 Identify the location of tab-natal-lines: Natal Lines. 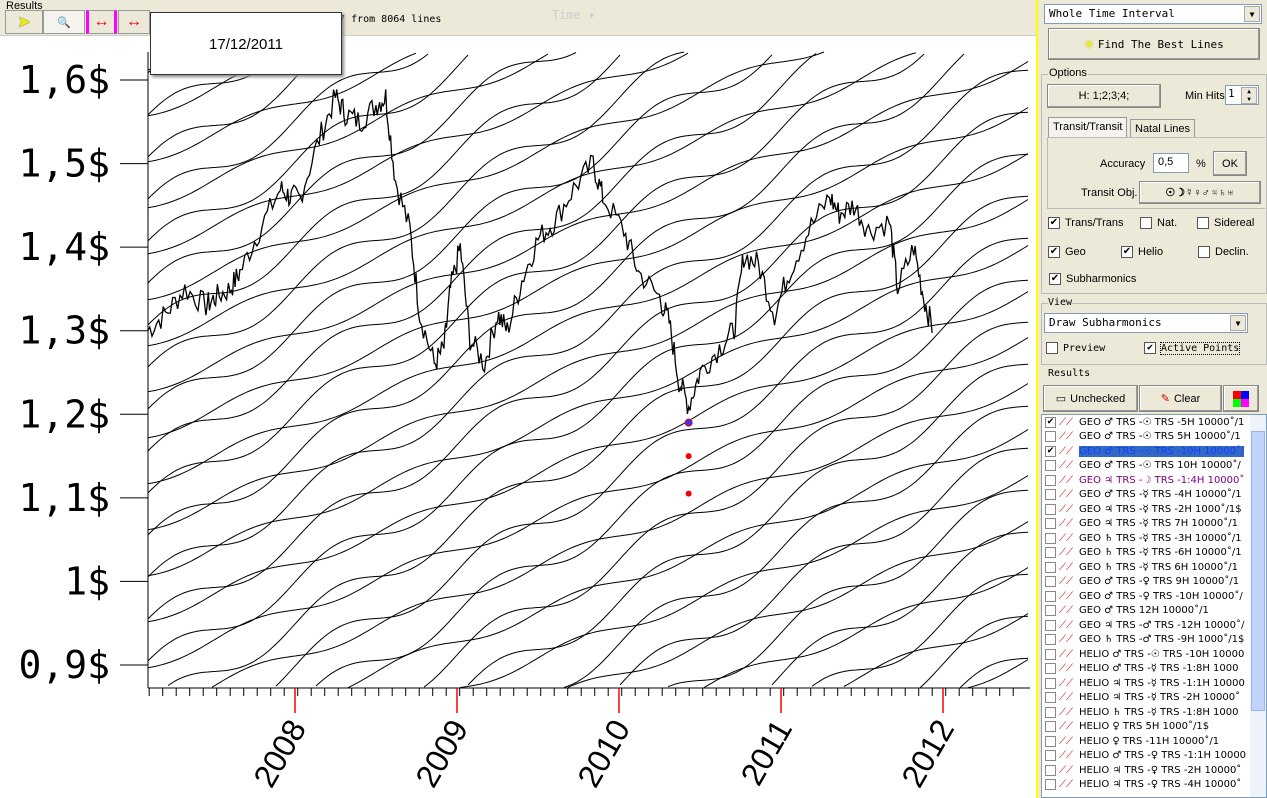
(1163, 128).